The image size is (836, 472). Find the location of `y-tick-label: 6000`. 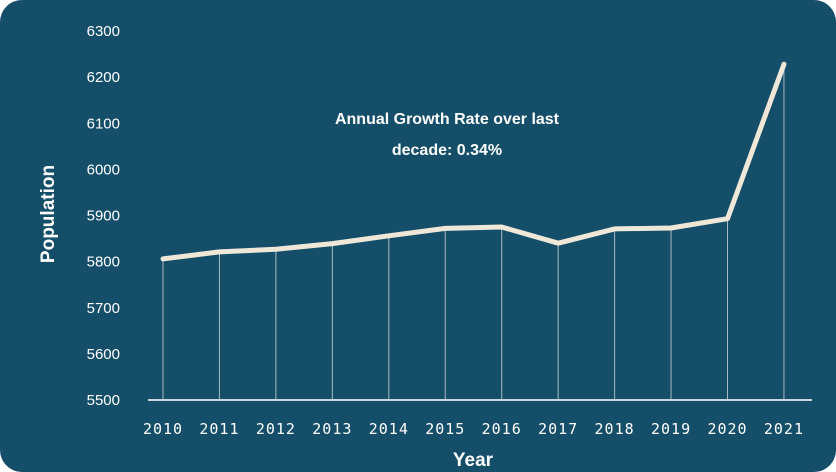

y-tick-label: 6000 is located at coordinates (103, 169).